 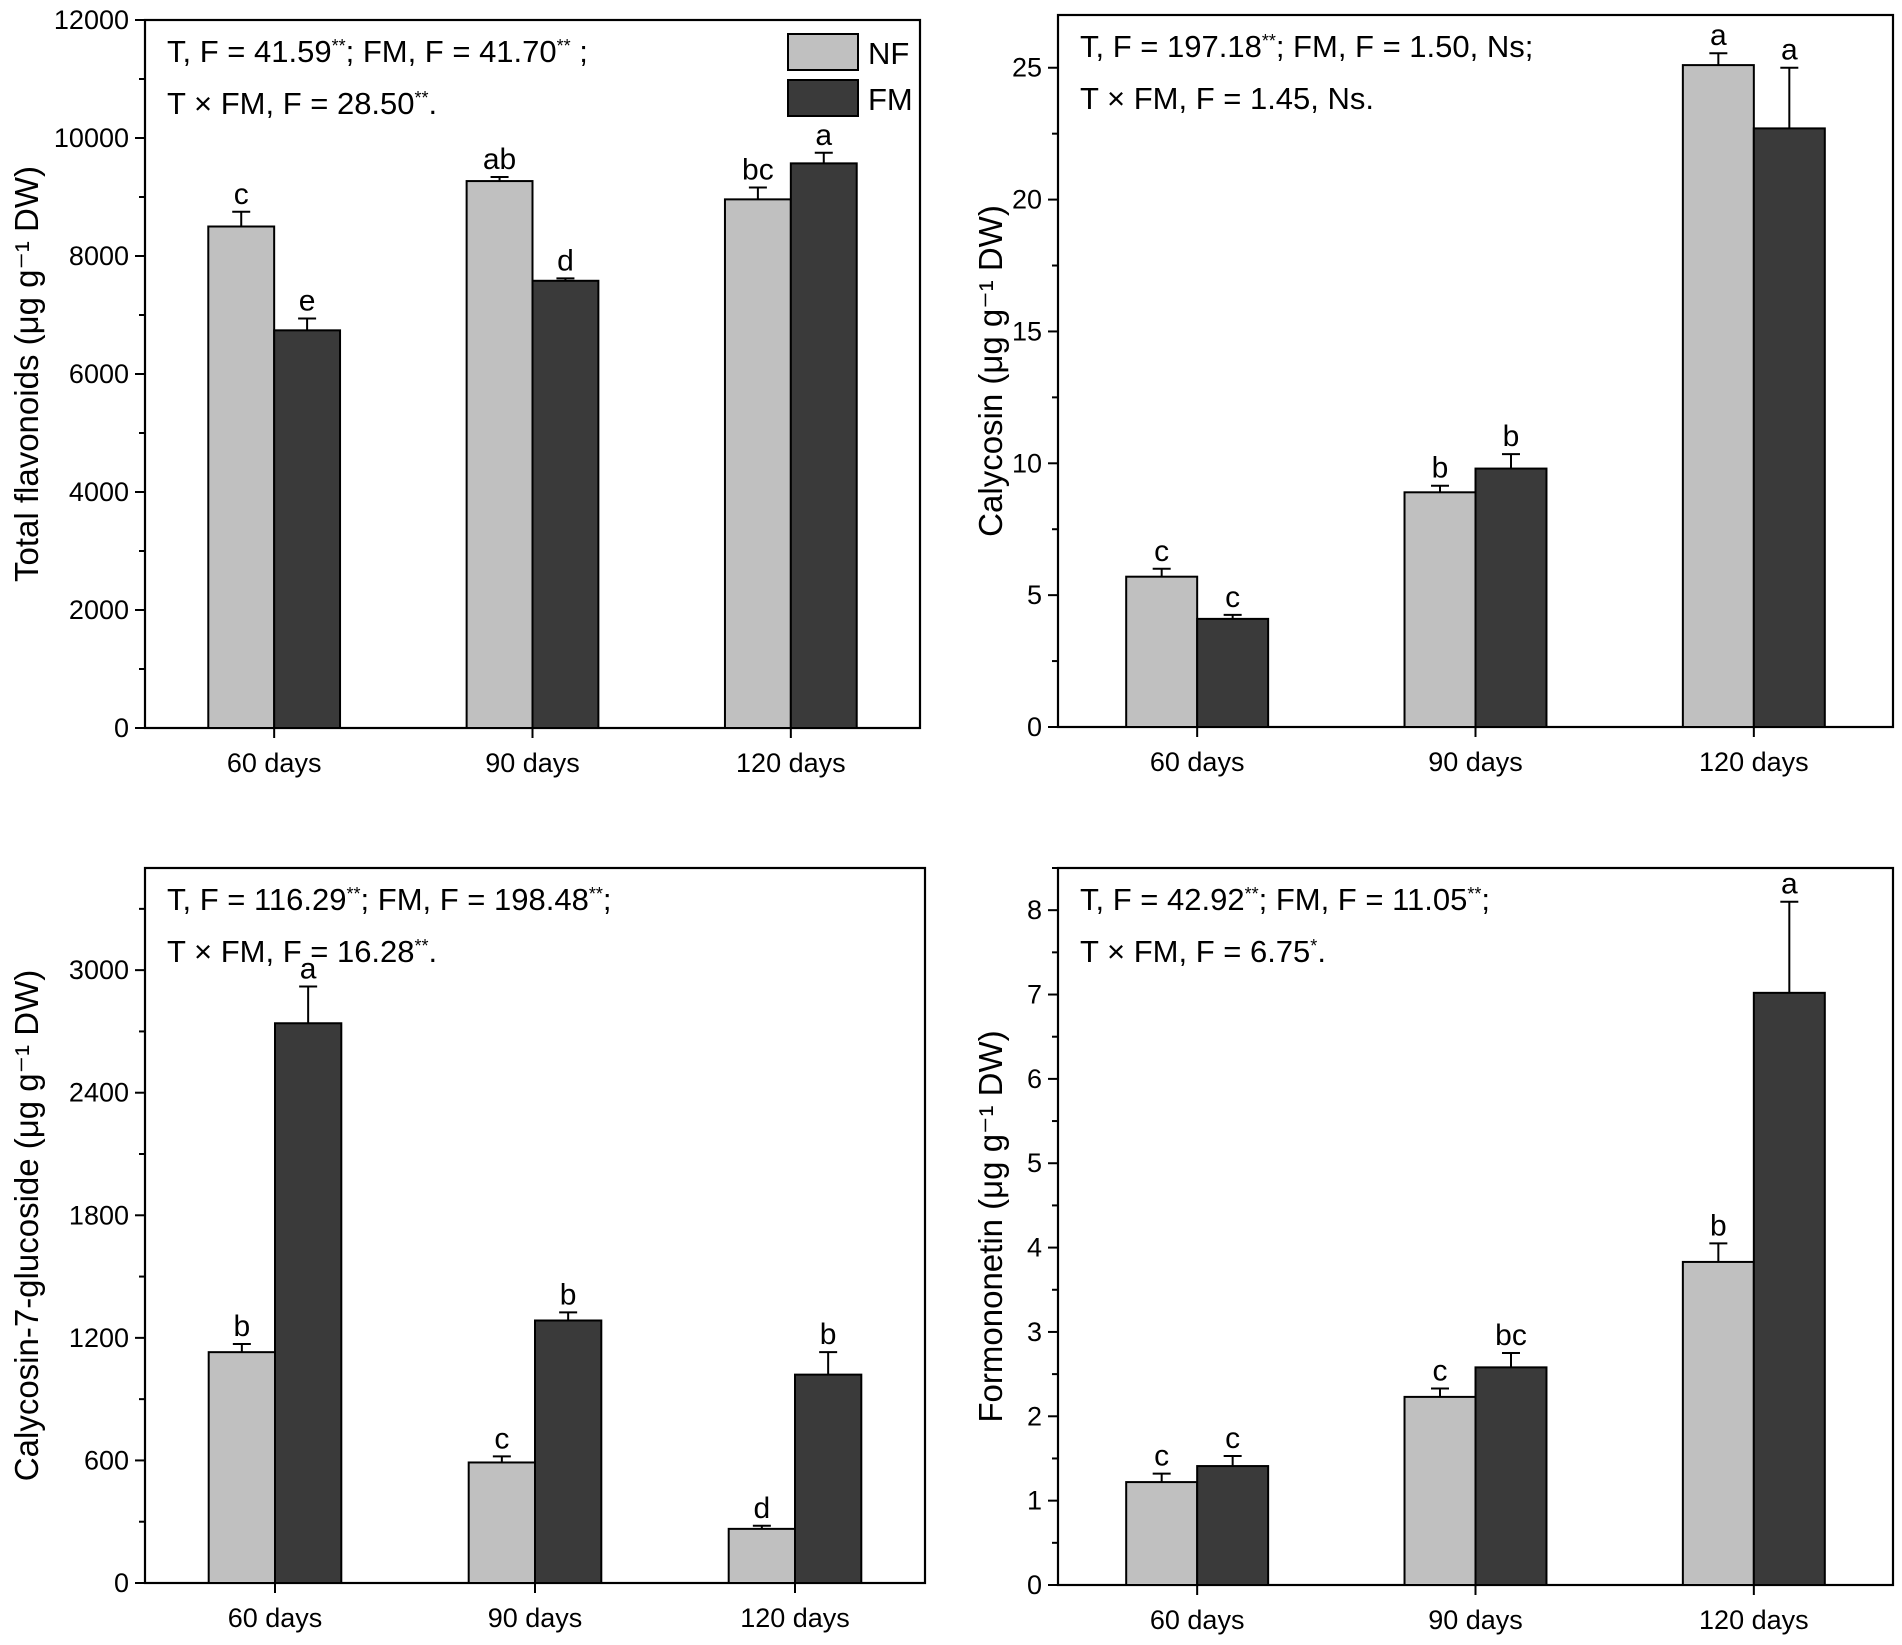 I want to click on y-tick-label: 8000, so click(x=99, y=256).